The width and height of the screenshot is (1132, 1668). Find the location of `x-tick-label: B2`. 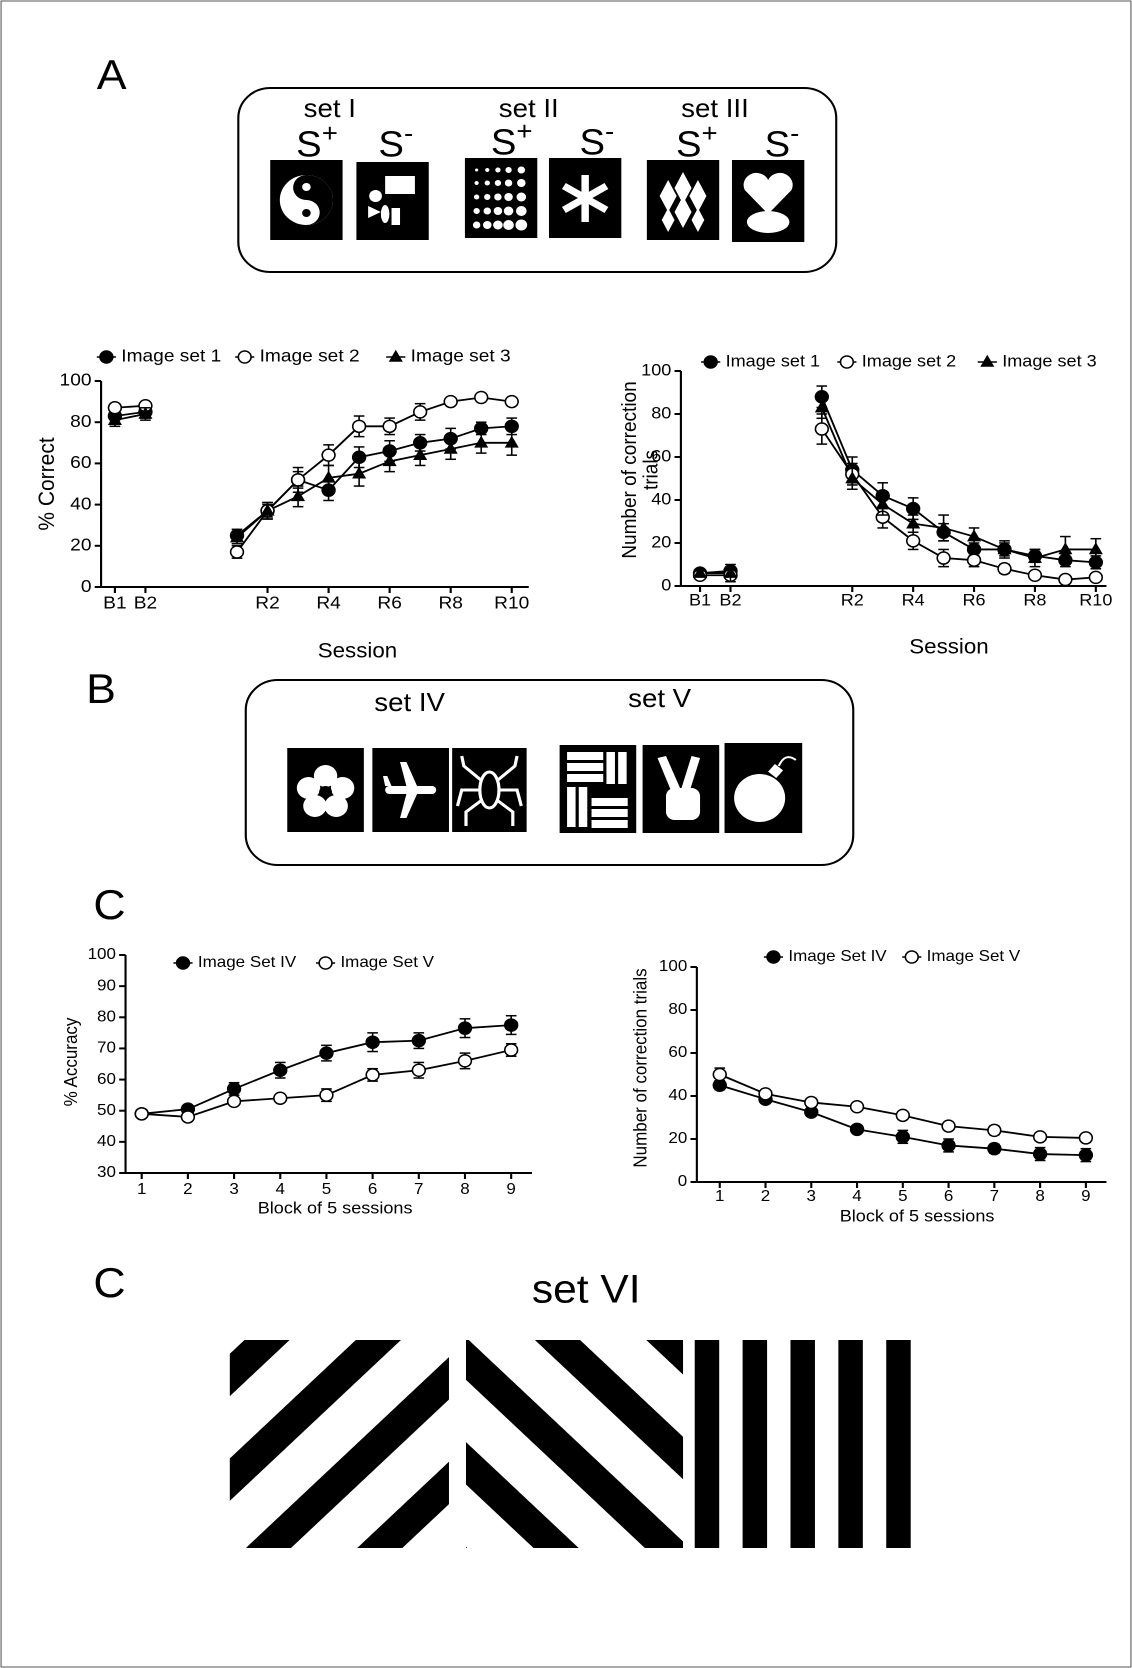

x-tick-label: B2 is located at coordinates (145, 602).